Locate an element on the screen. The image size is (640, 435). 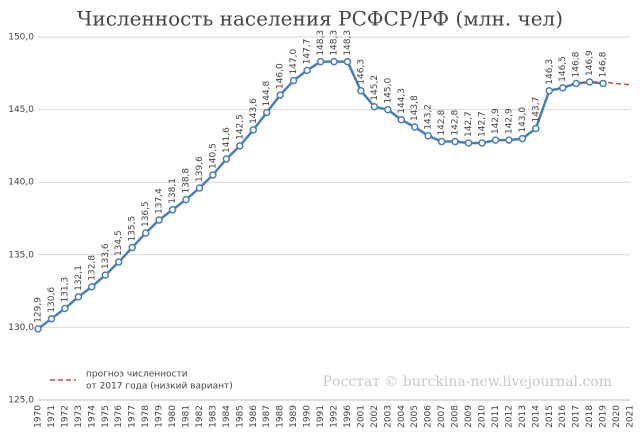
x-tick-label: 1996 is located at coordinates (348, 416).